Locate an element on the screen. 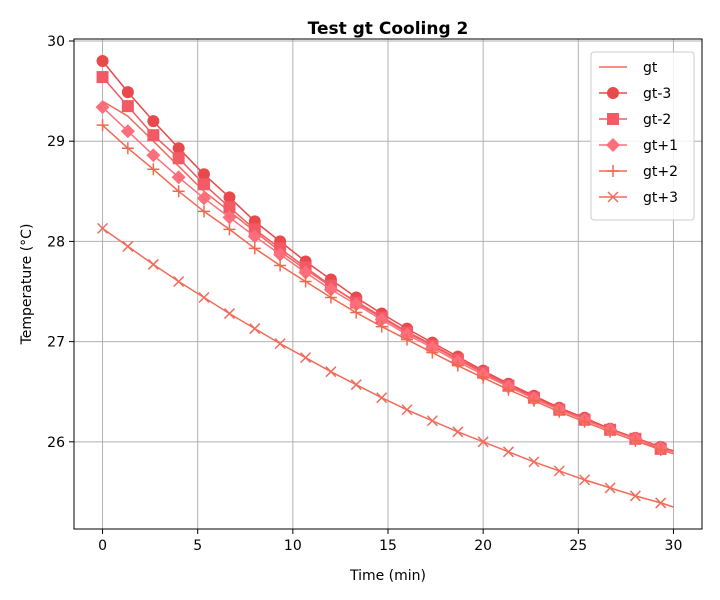 This screenshot has width=720, height=600. legend-item: gt+1 is located at coordinates (638, 146).